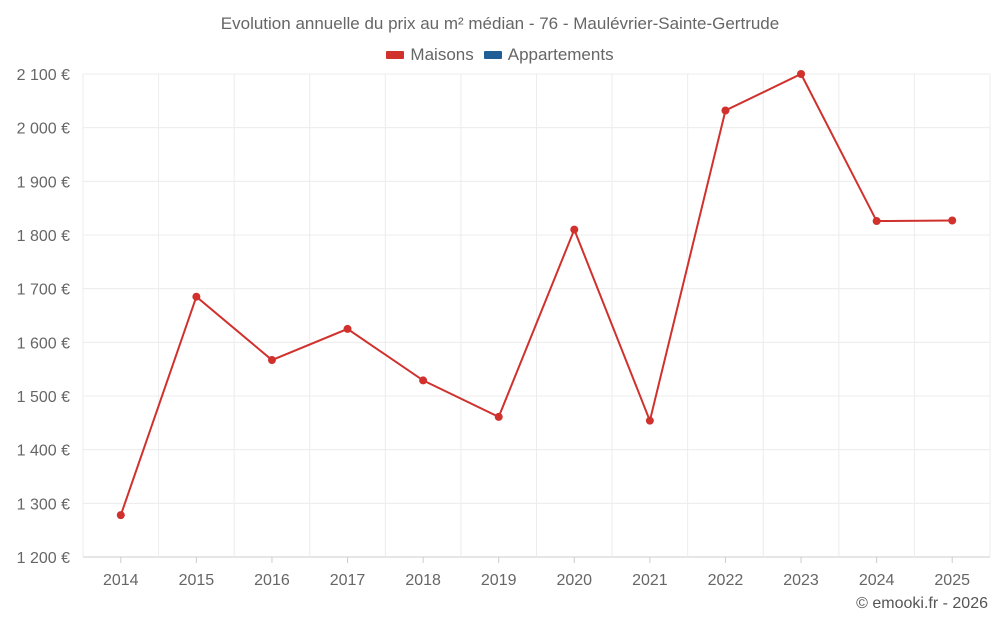 This screenshot has width=1000, height=625. What do you see at coordinates (43, 75) in the screenshot?
I see `y-tick-label: 2 100 €` at bounding box center [43, 75].